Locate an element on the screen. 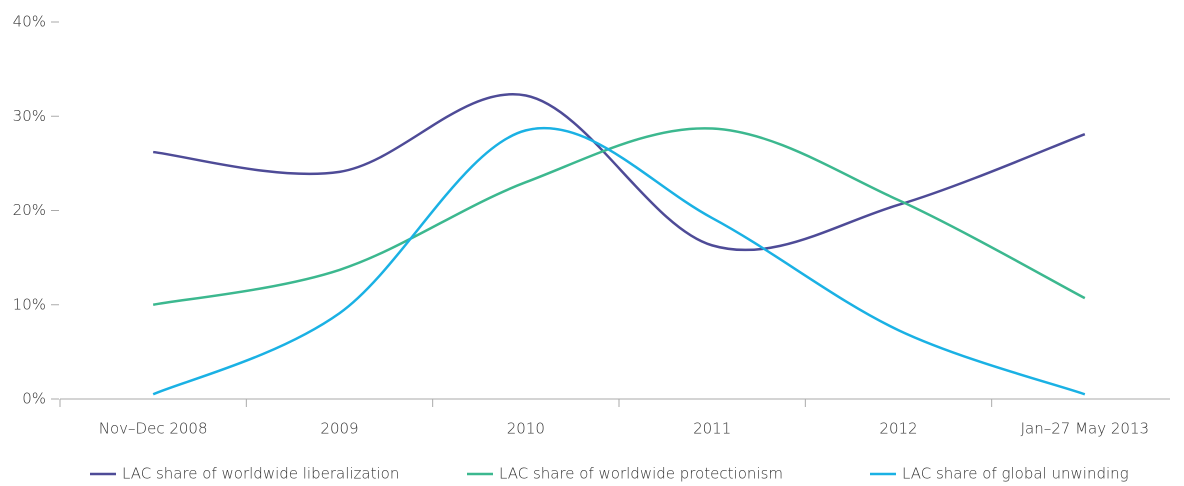  y-tick-label: 0% is located at coordinates (34, 399).